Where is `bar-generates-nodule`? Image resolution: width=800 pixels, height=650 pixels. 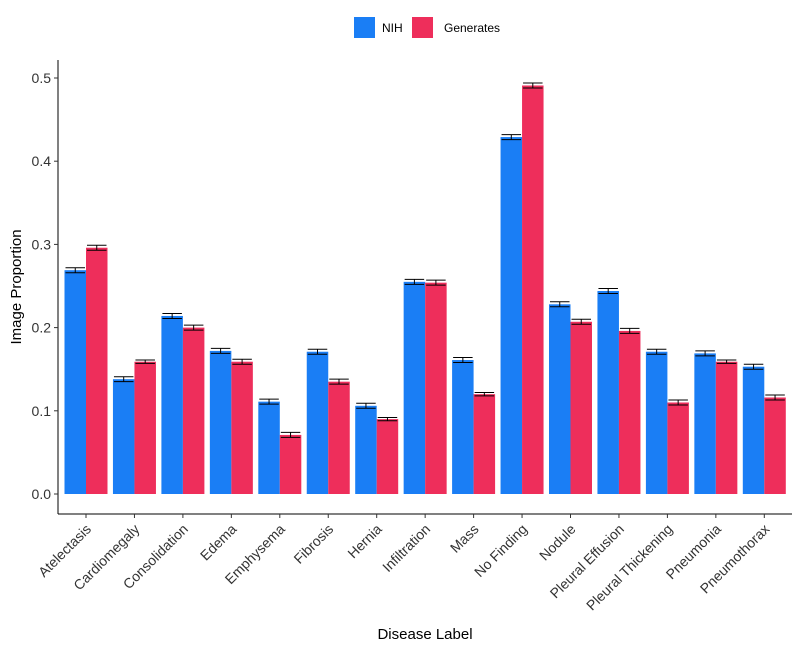
bar-generates-nodule is located at coordinates (581, 407).